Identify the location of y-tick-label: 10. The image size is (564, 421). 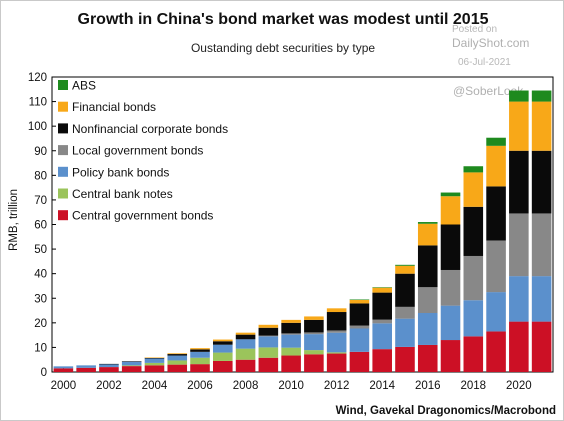
(40, 348).